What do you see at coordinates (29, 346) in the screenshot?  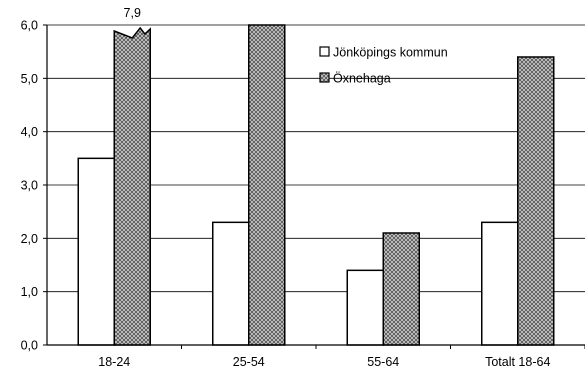 I see `y-tick-label: 0,0` at bounding box center [29, 346].